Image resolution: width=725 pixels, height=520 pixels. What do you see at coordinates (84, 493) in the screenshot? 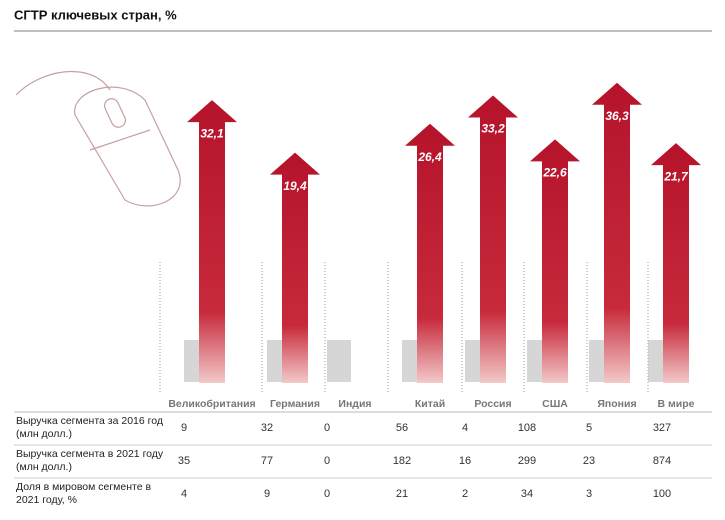
I see `row-label: Доля в мировом сегменте в 2021 году, %` at bounding box center [84, 493].